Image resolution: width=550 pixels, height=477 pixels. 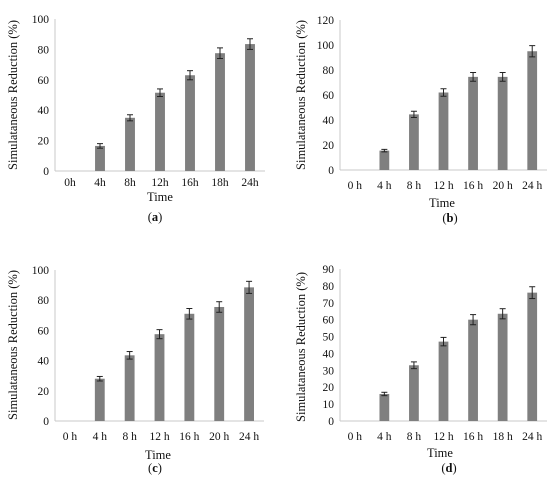 I want to click on x-tick-label: 18h, so click(x=220, y=183).